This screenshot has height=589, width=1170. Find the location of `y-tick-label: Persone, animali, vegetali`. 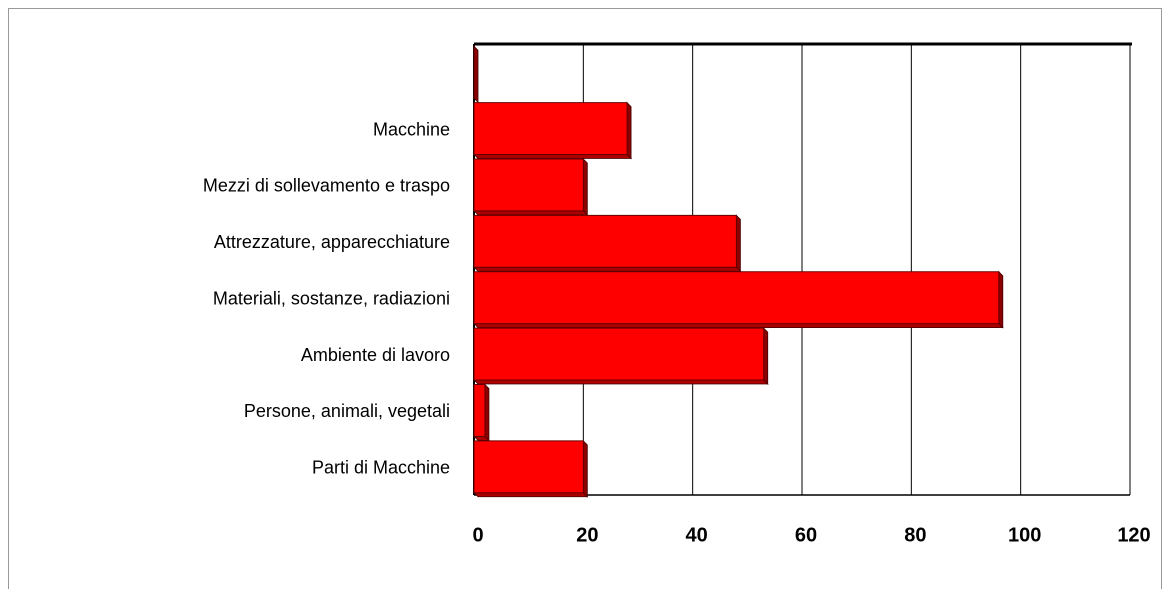

y-tick-label: Persone, animali, vegetali is located at coordinates (347, 411).